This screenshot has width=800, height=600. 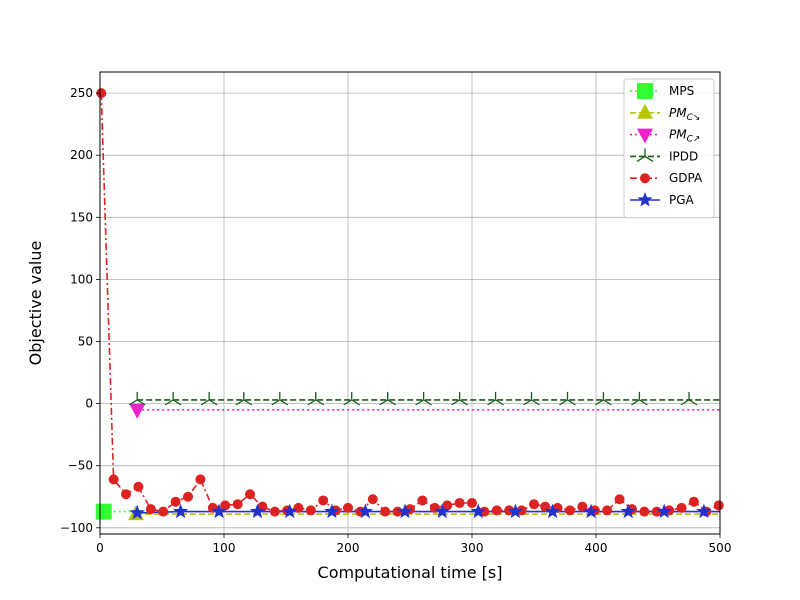 What do you see at coordinates (683, 156) in the screenshot?
I see `legend-label: IPDD` at bounding box center [683, 156].